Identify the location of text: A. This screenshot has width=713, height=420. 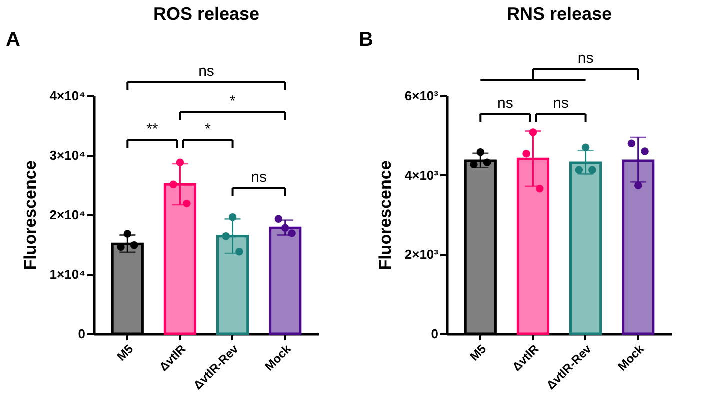
(13, 40).